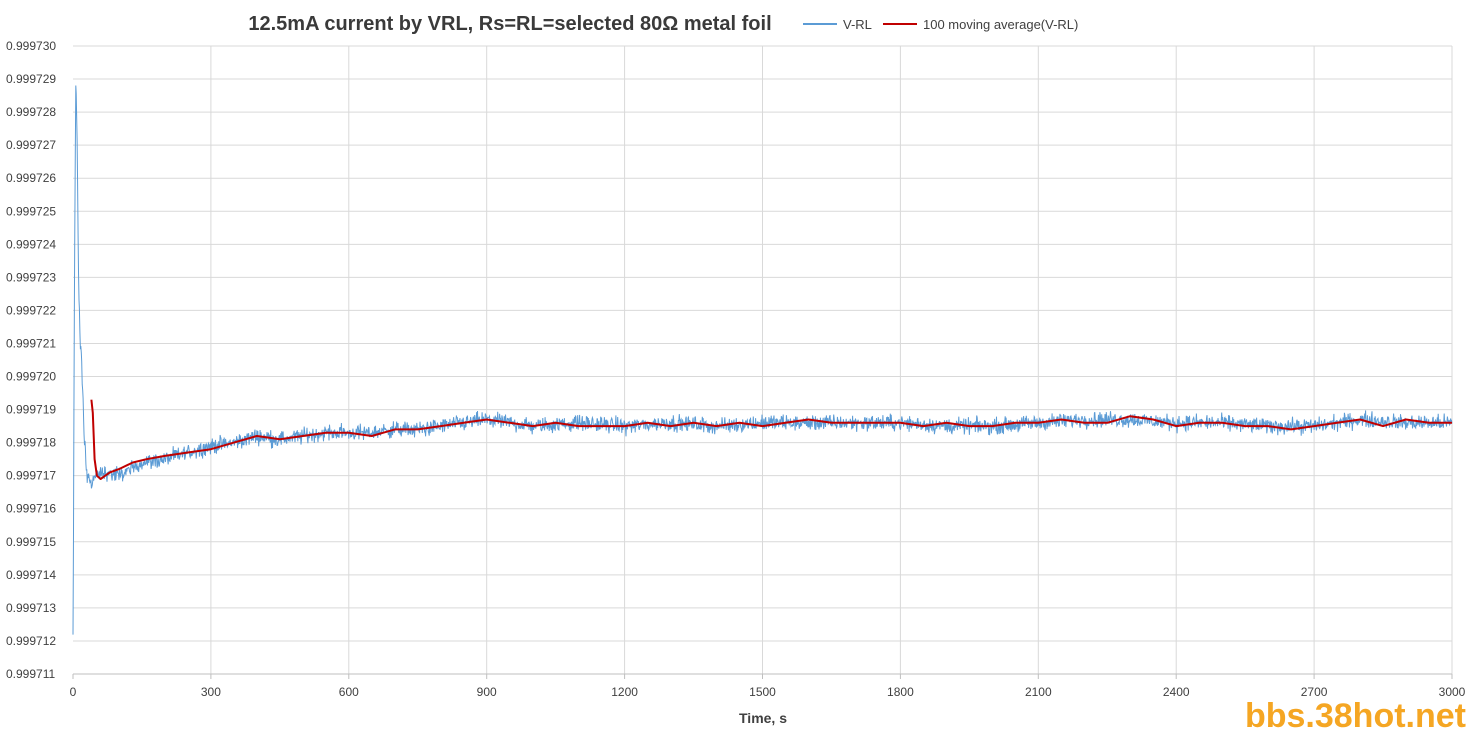 This screenshot has height=737, width=1473. Describe the element at coordinates (763, 718) in the screenshot. I see `x-axis-label: Time, s` at that location.